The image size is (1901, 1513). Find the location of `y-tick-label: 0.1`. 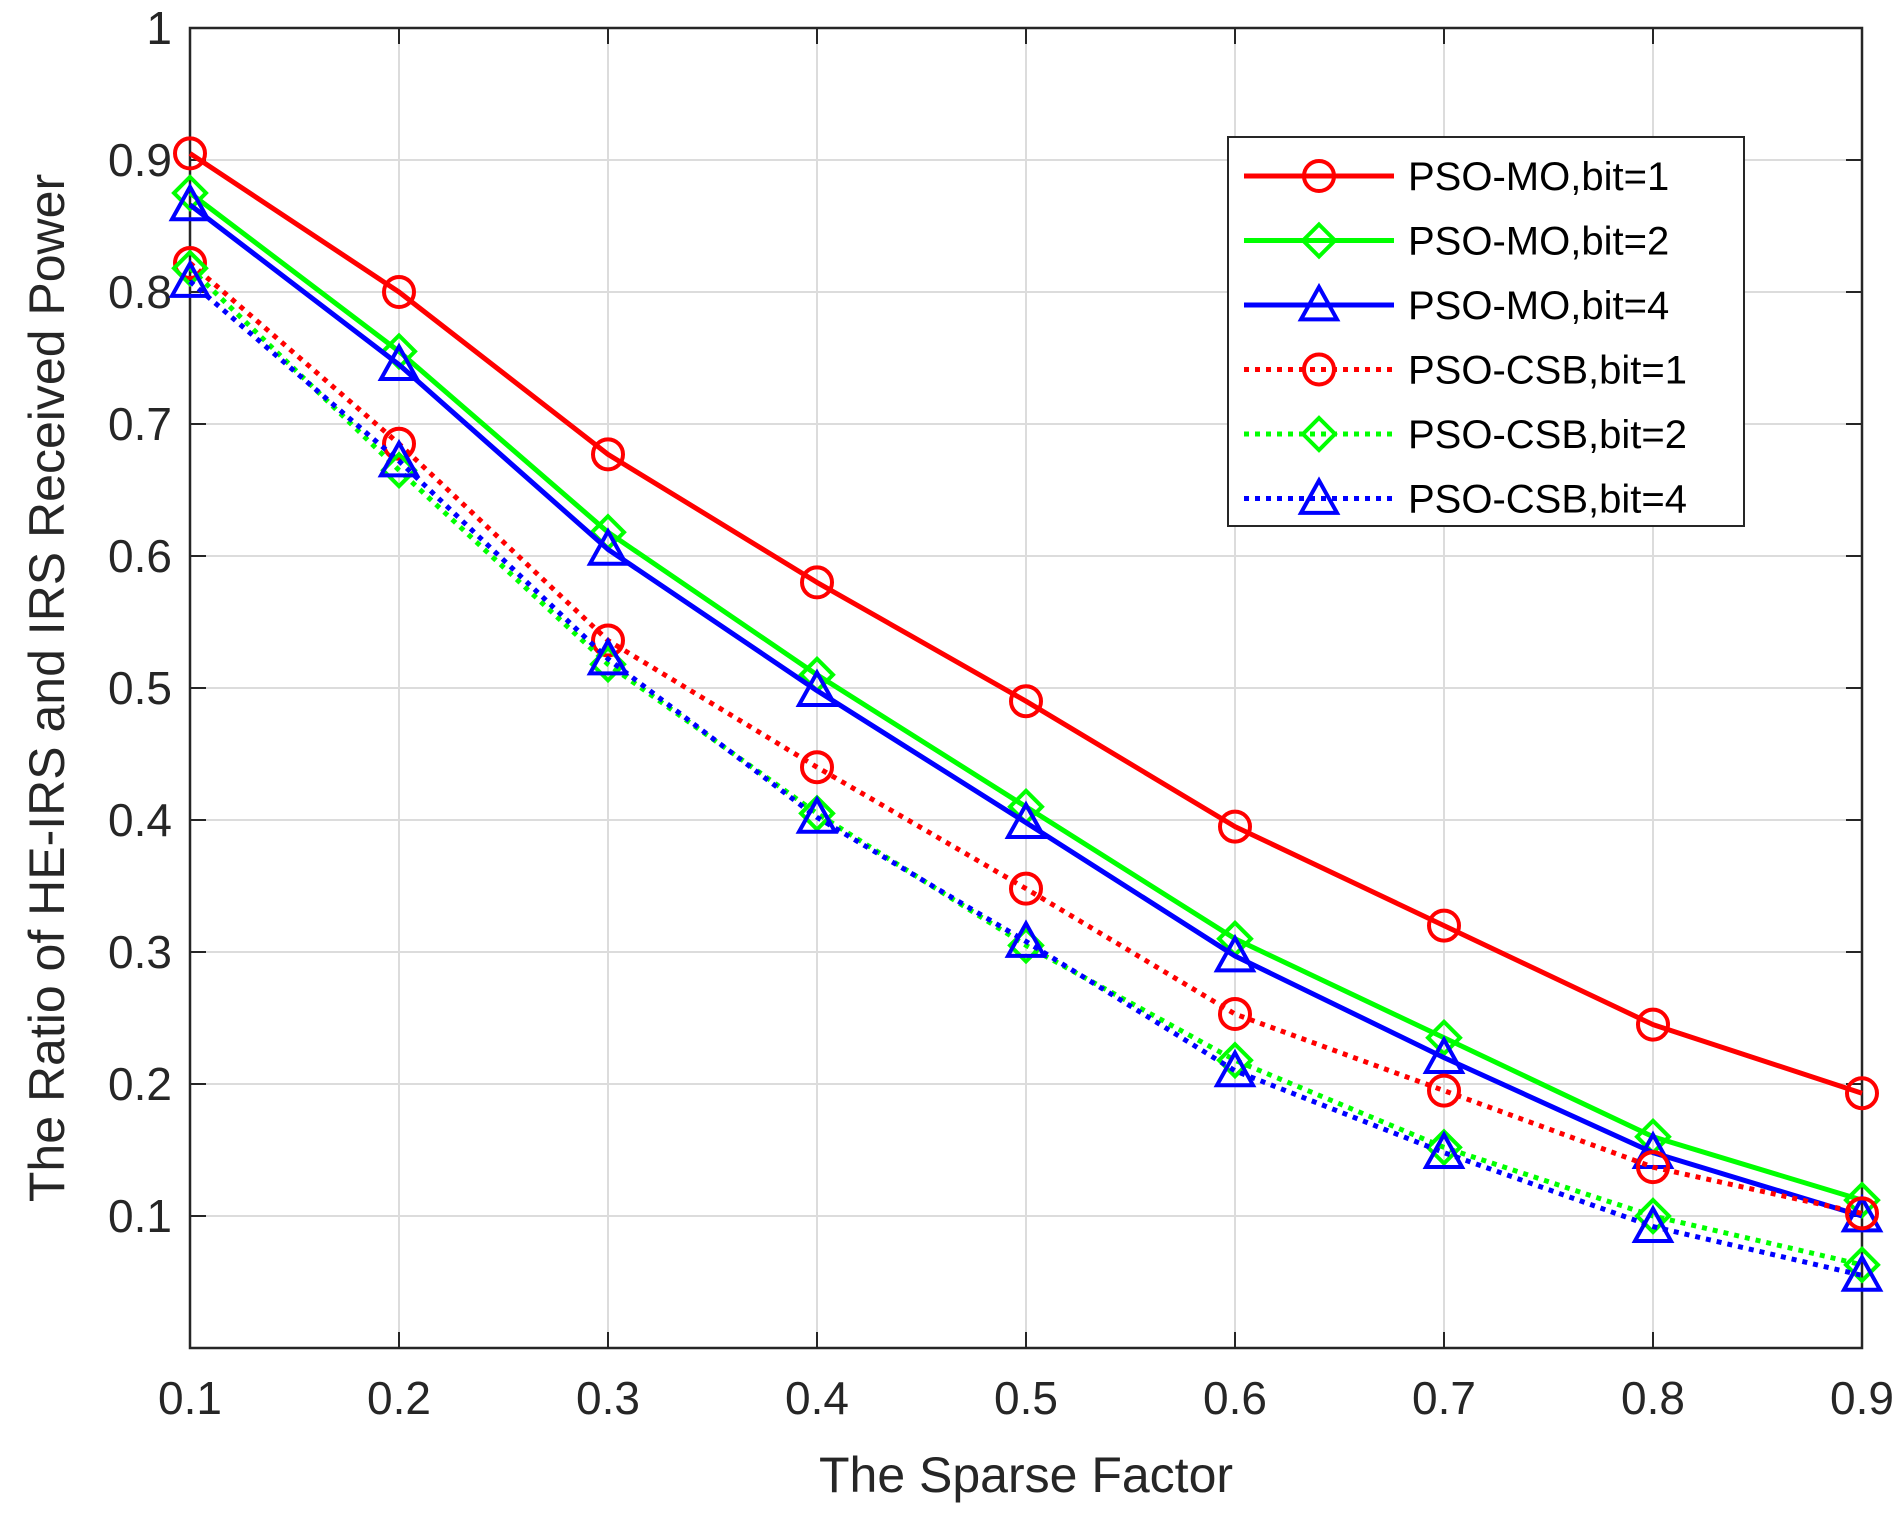

y-tick-label: 0.1 is located at coordinates (140, 1216).